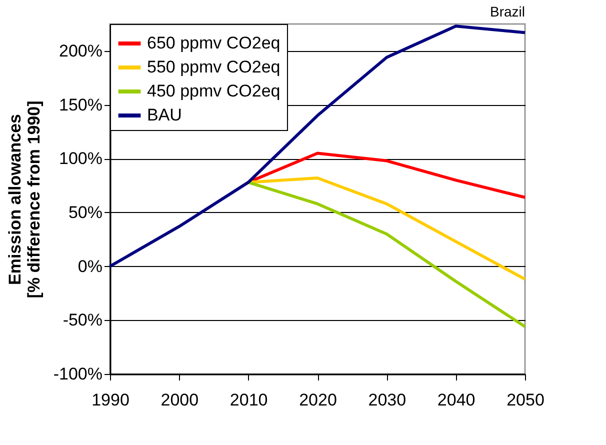  Describe the element at coordinates (318, 400) in the screenshot. I see `x-tick-label: 2020` at that location.